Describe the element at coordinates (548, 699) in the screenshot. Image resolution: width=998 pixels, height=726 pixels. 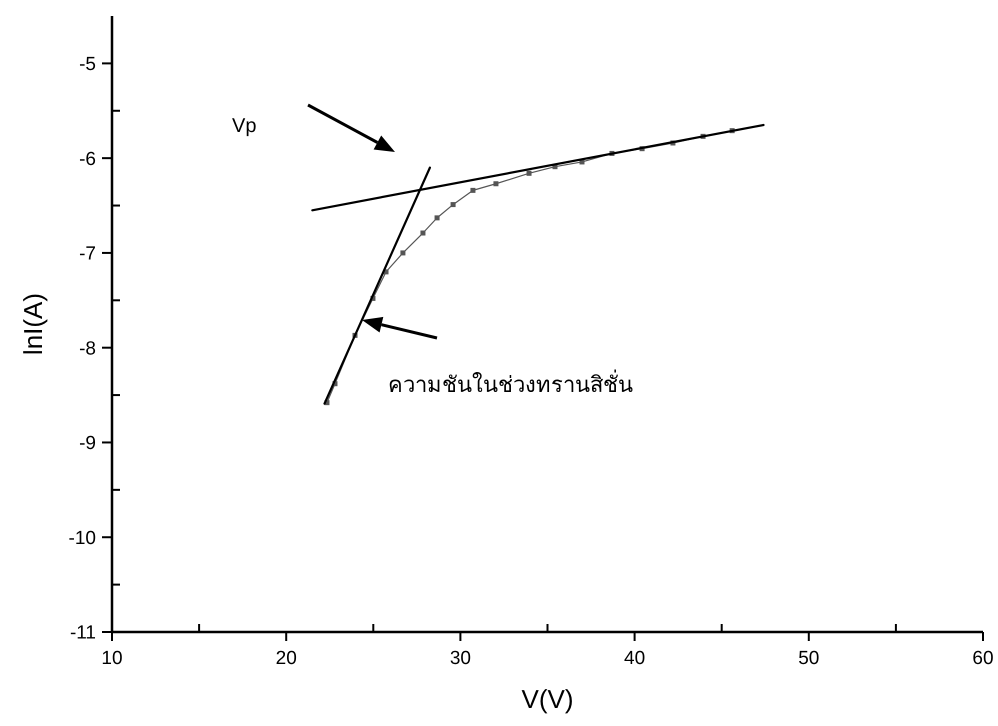
I see `x-axis-title: V(V)` at that location.